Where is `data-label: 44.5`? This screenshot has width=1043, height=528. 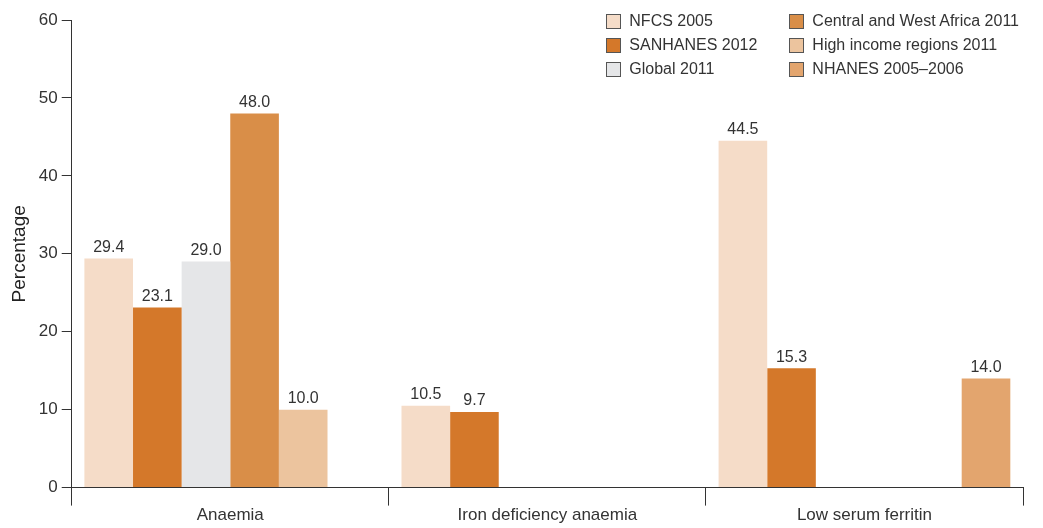 data-label: 44.5 is located at coordinates (743, 129).